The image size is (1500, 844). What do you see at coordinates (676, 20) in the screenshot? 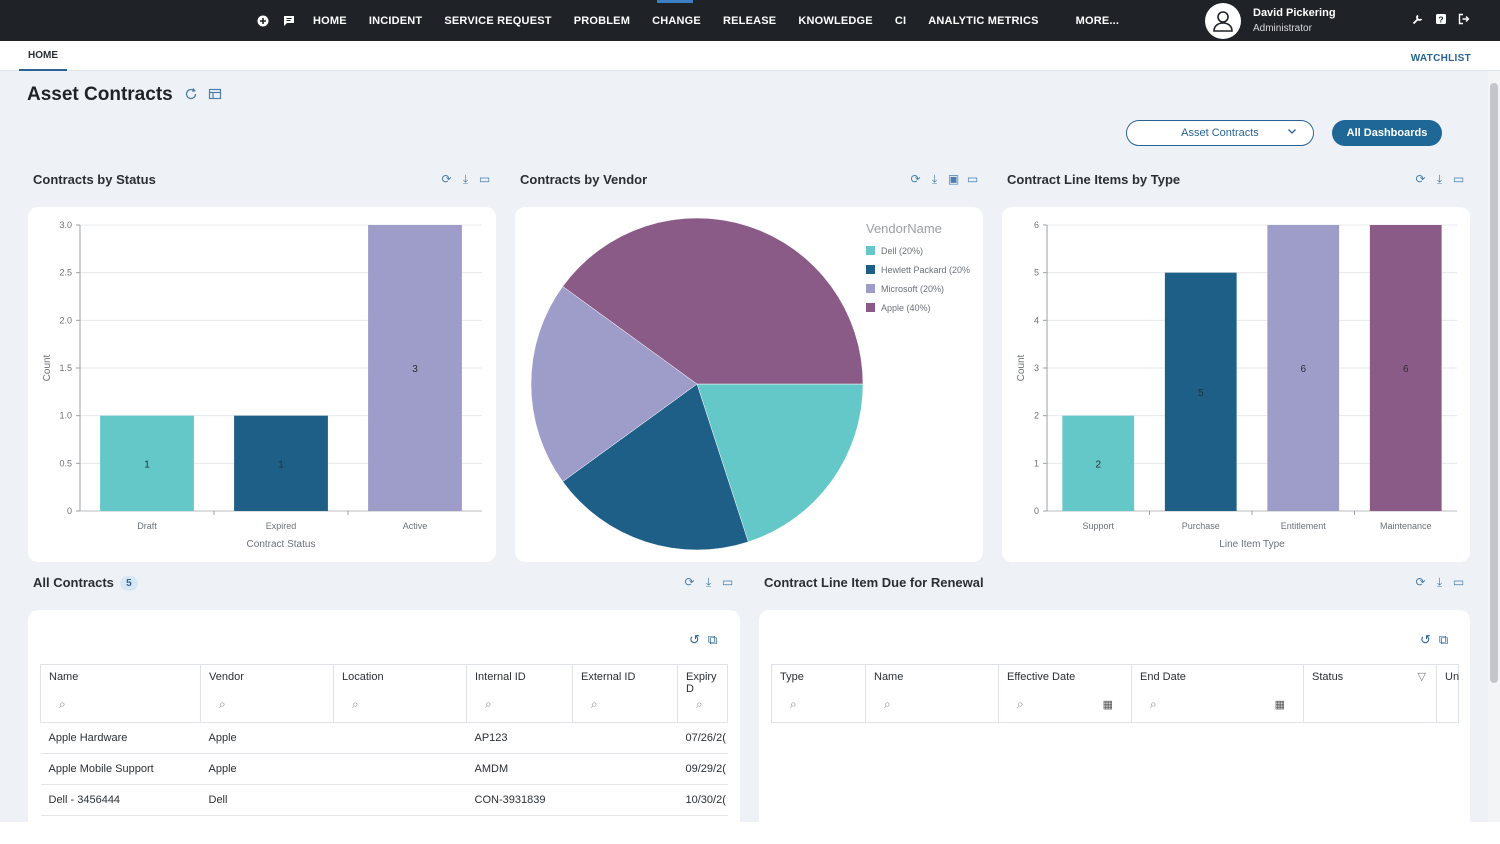
I see `nav-change: CHANGE` at bounding box center [676, 20].